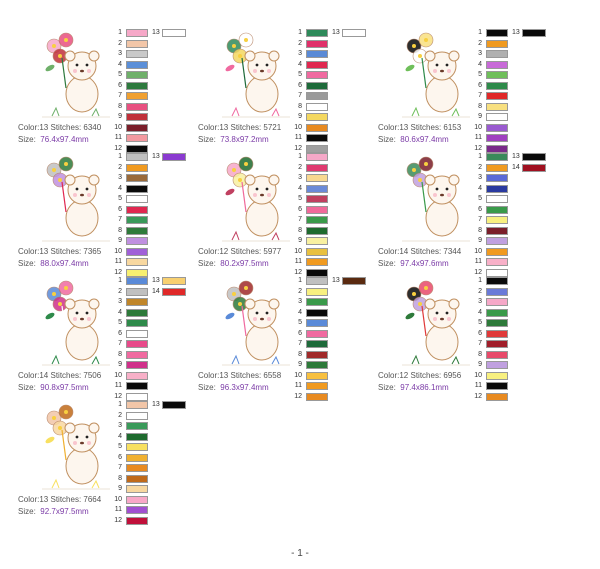 Image resolution: width=600 pixels, height=569 pixels. I want to click on stitches-count: 7365, so click(92, 251).